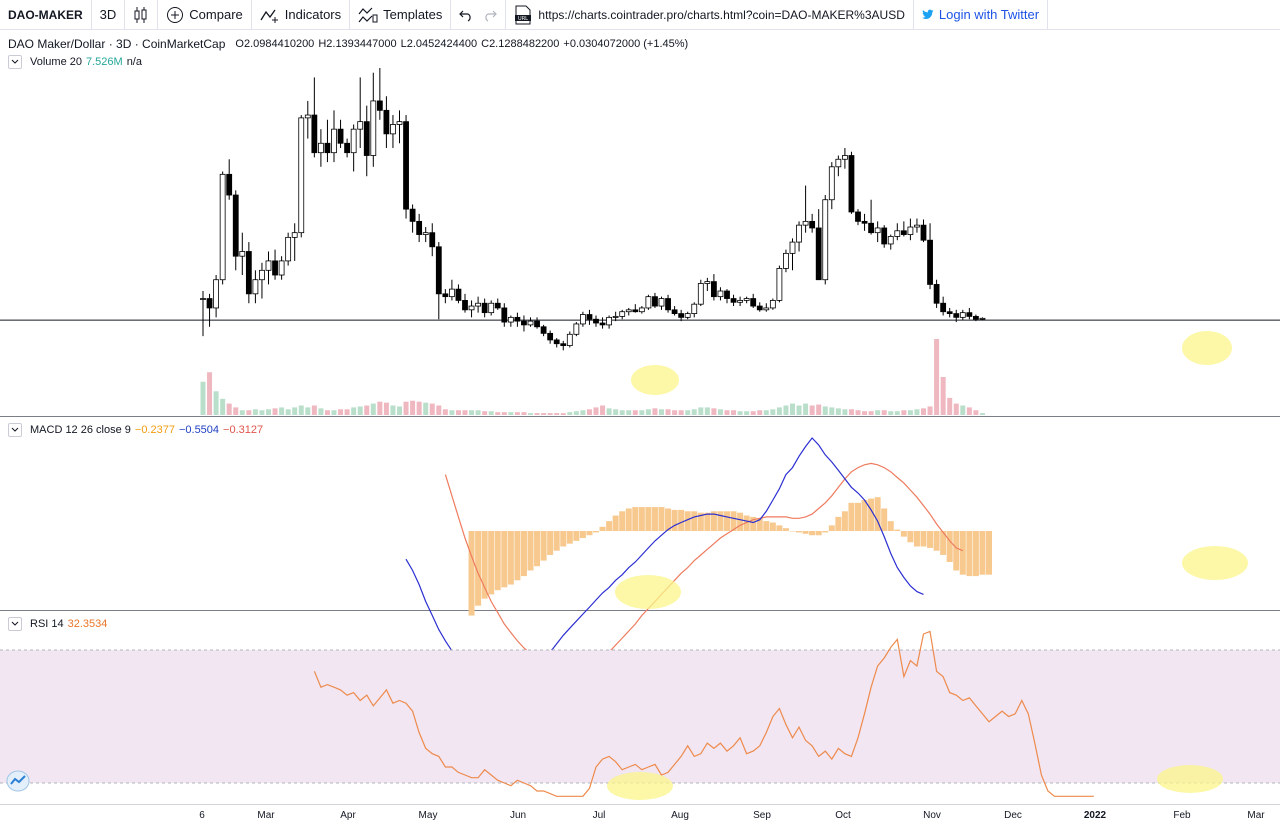 The width and height of the screenshot is (1280, 824). Describe the element at coordinates (109, 15) in the screenshot. I see `interval-button: 3D` at that location.